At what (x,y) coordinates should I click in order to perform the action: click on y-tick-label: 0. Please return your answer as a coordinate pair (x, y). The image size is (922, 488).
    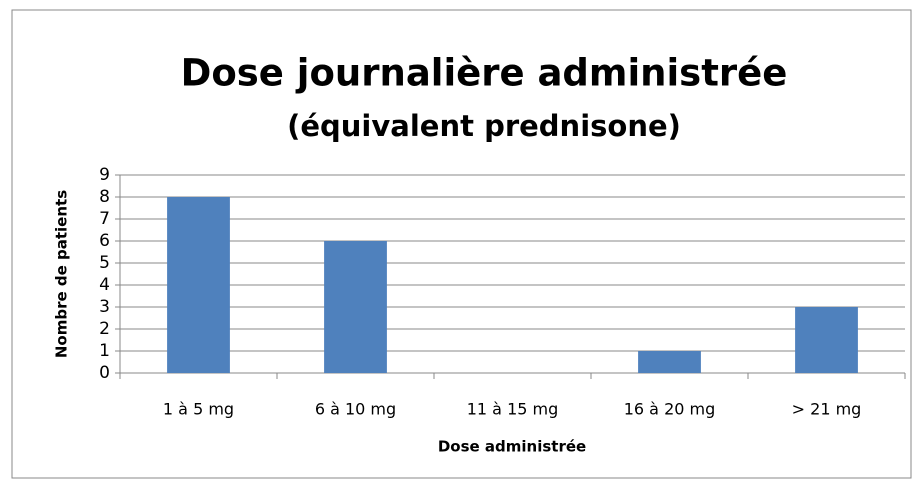
    Looking at the image, I should click on (104, 373).